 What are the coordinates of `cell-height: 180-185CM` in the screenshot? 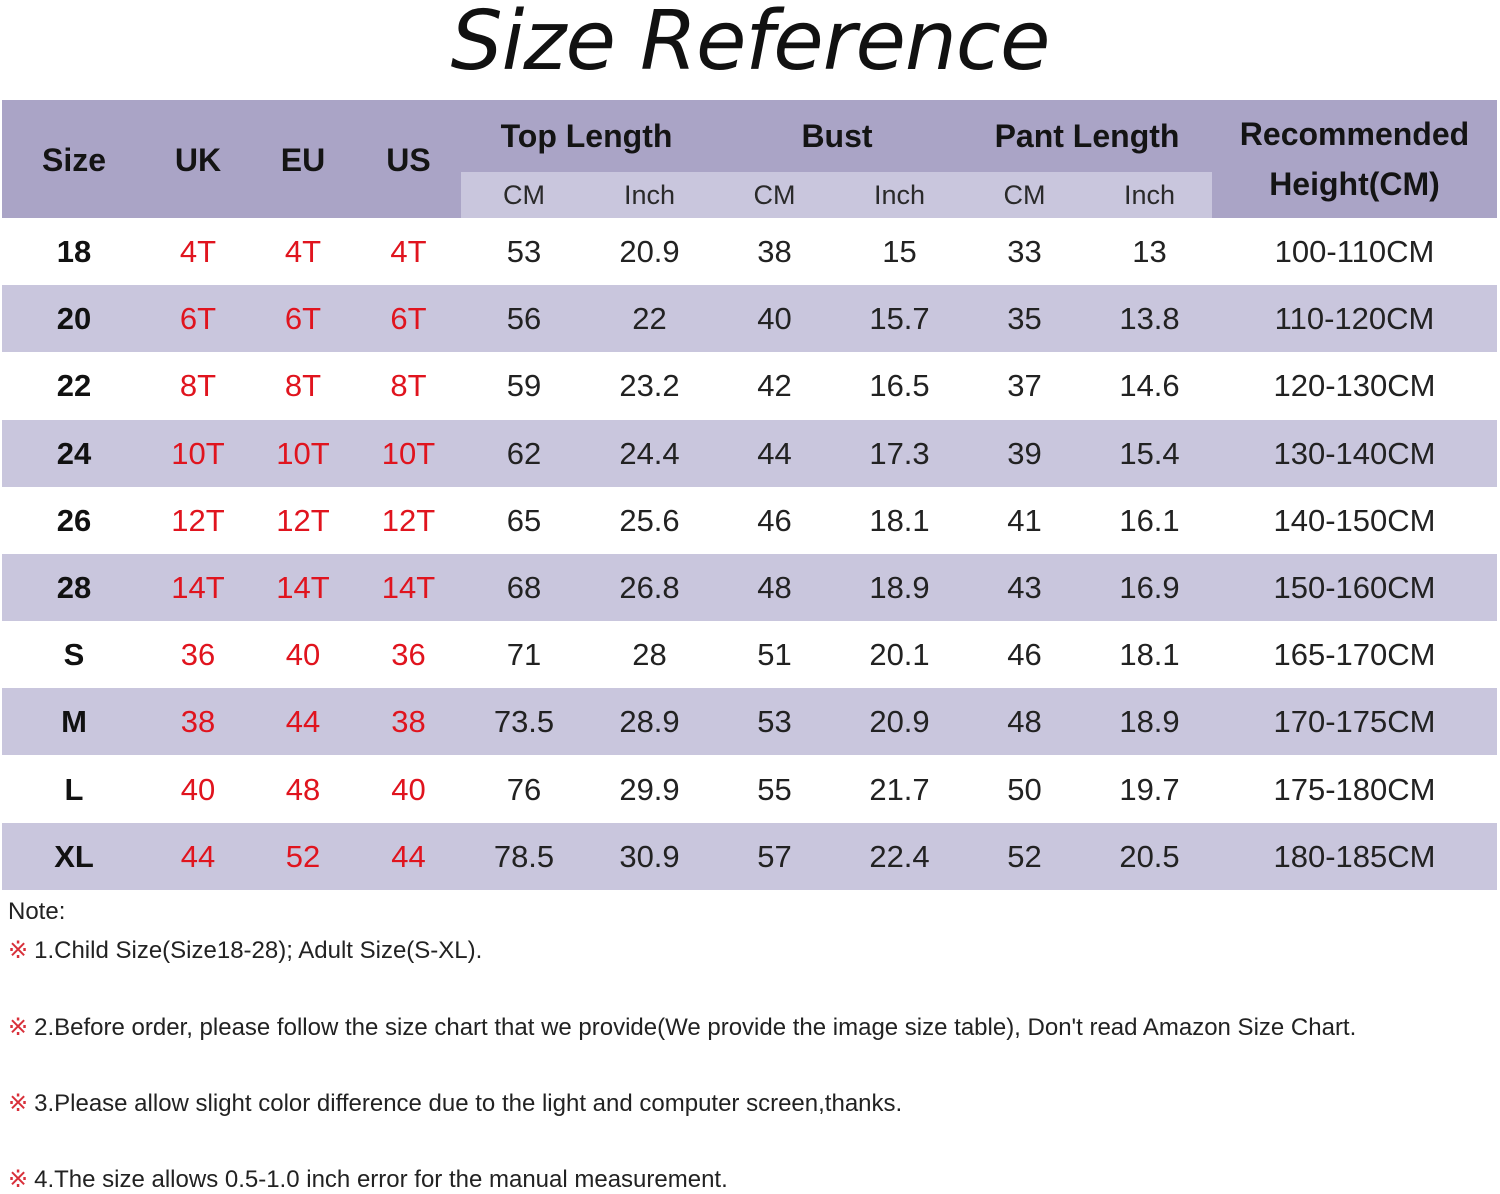 It's located at (1354, 856).